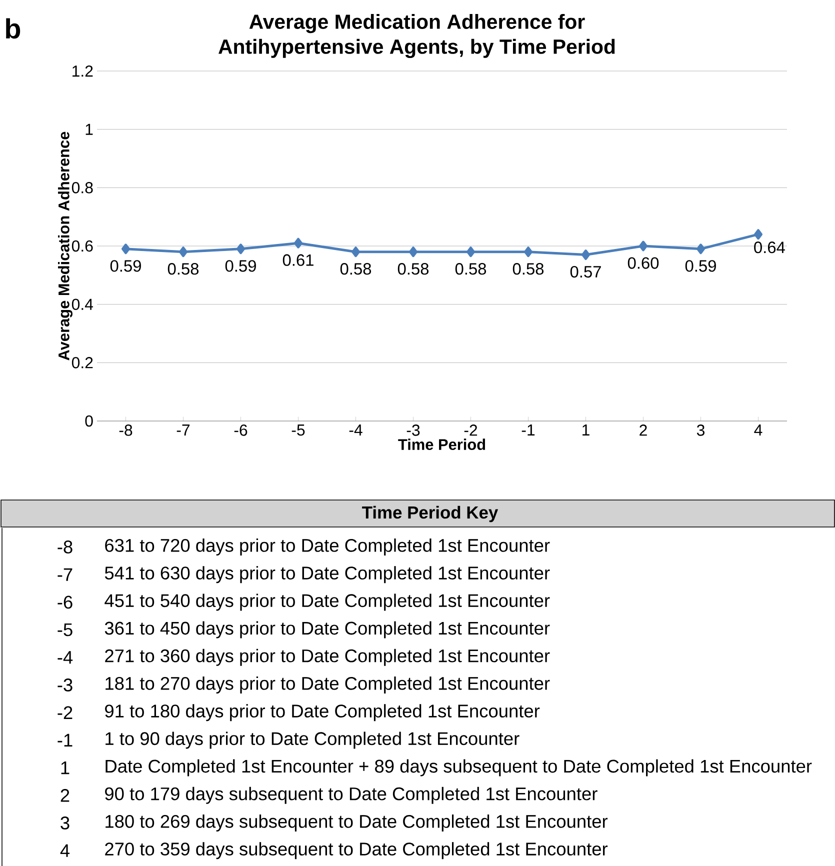 The width and height of the screenshot is (835, 866). What do you see at coordinates (356, 851) in the screenshot?
I see `text: 270 to 359 days subsequent to Date Completed 1st Encounter` at bounding box center [356, 851].